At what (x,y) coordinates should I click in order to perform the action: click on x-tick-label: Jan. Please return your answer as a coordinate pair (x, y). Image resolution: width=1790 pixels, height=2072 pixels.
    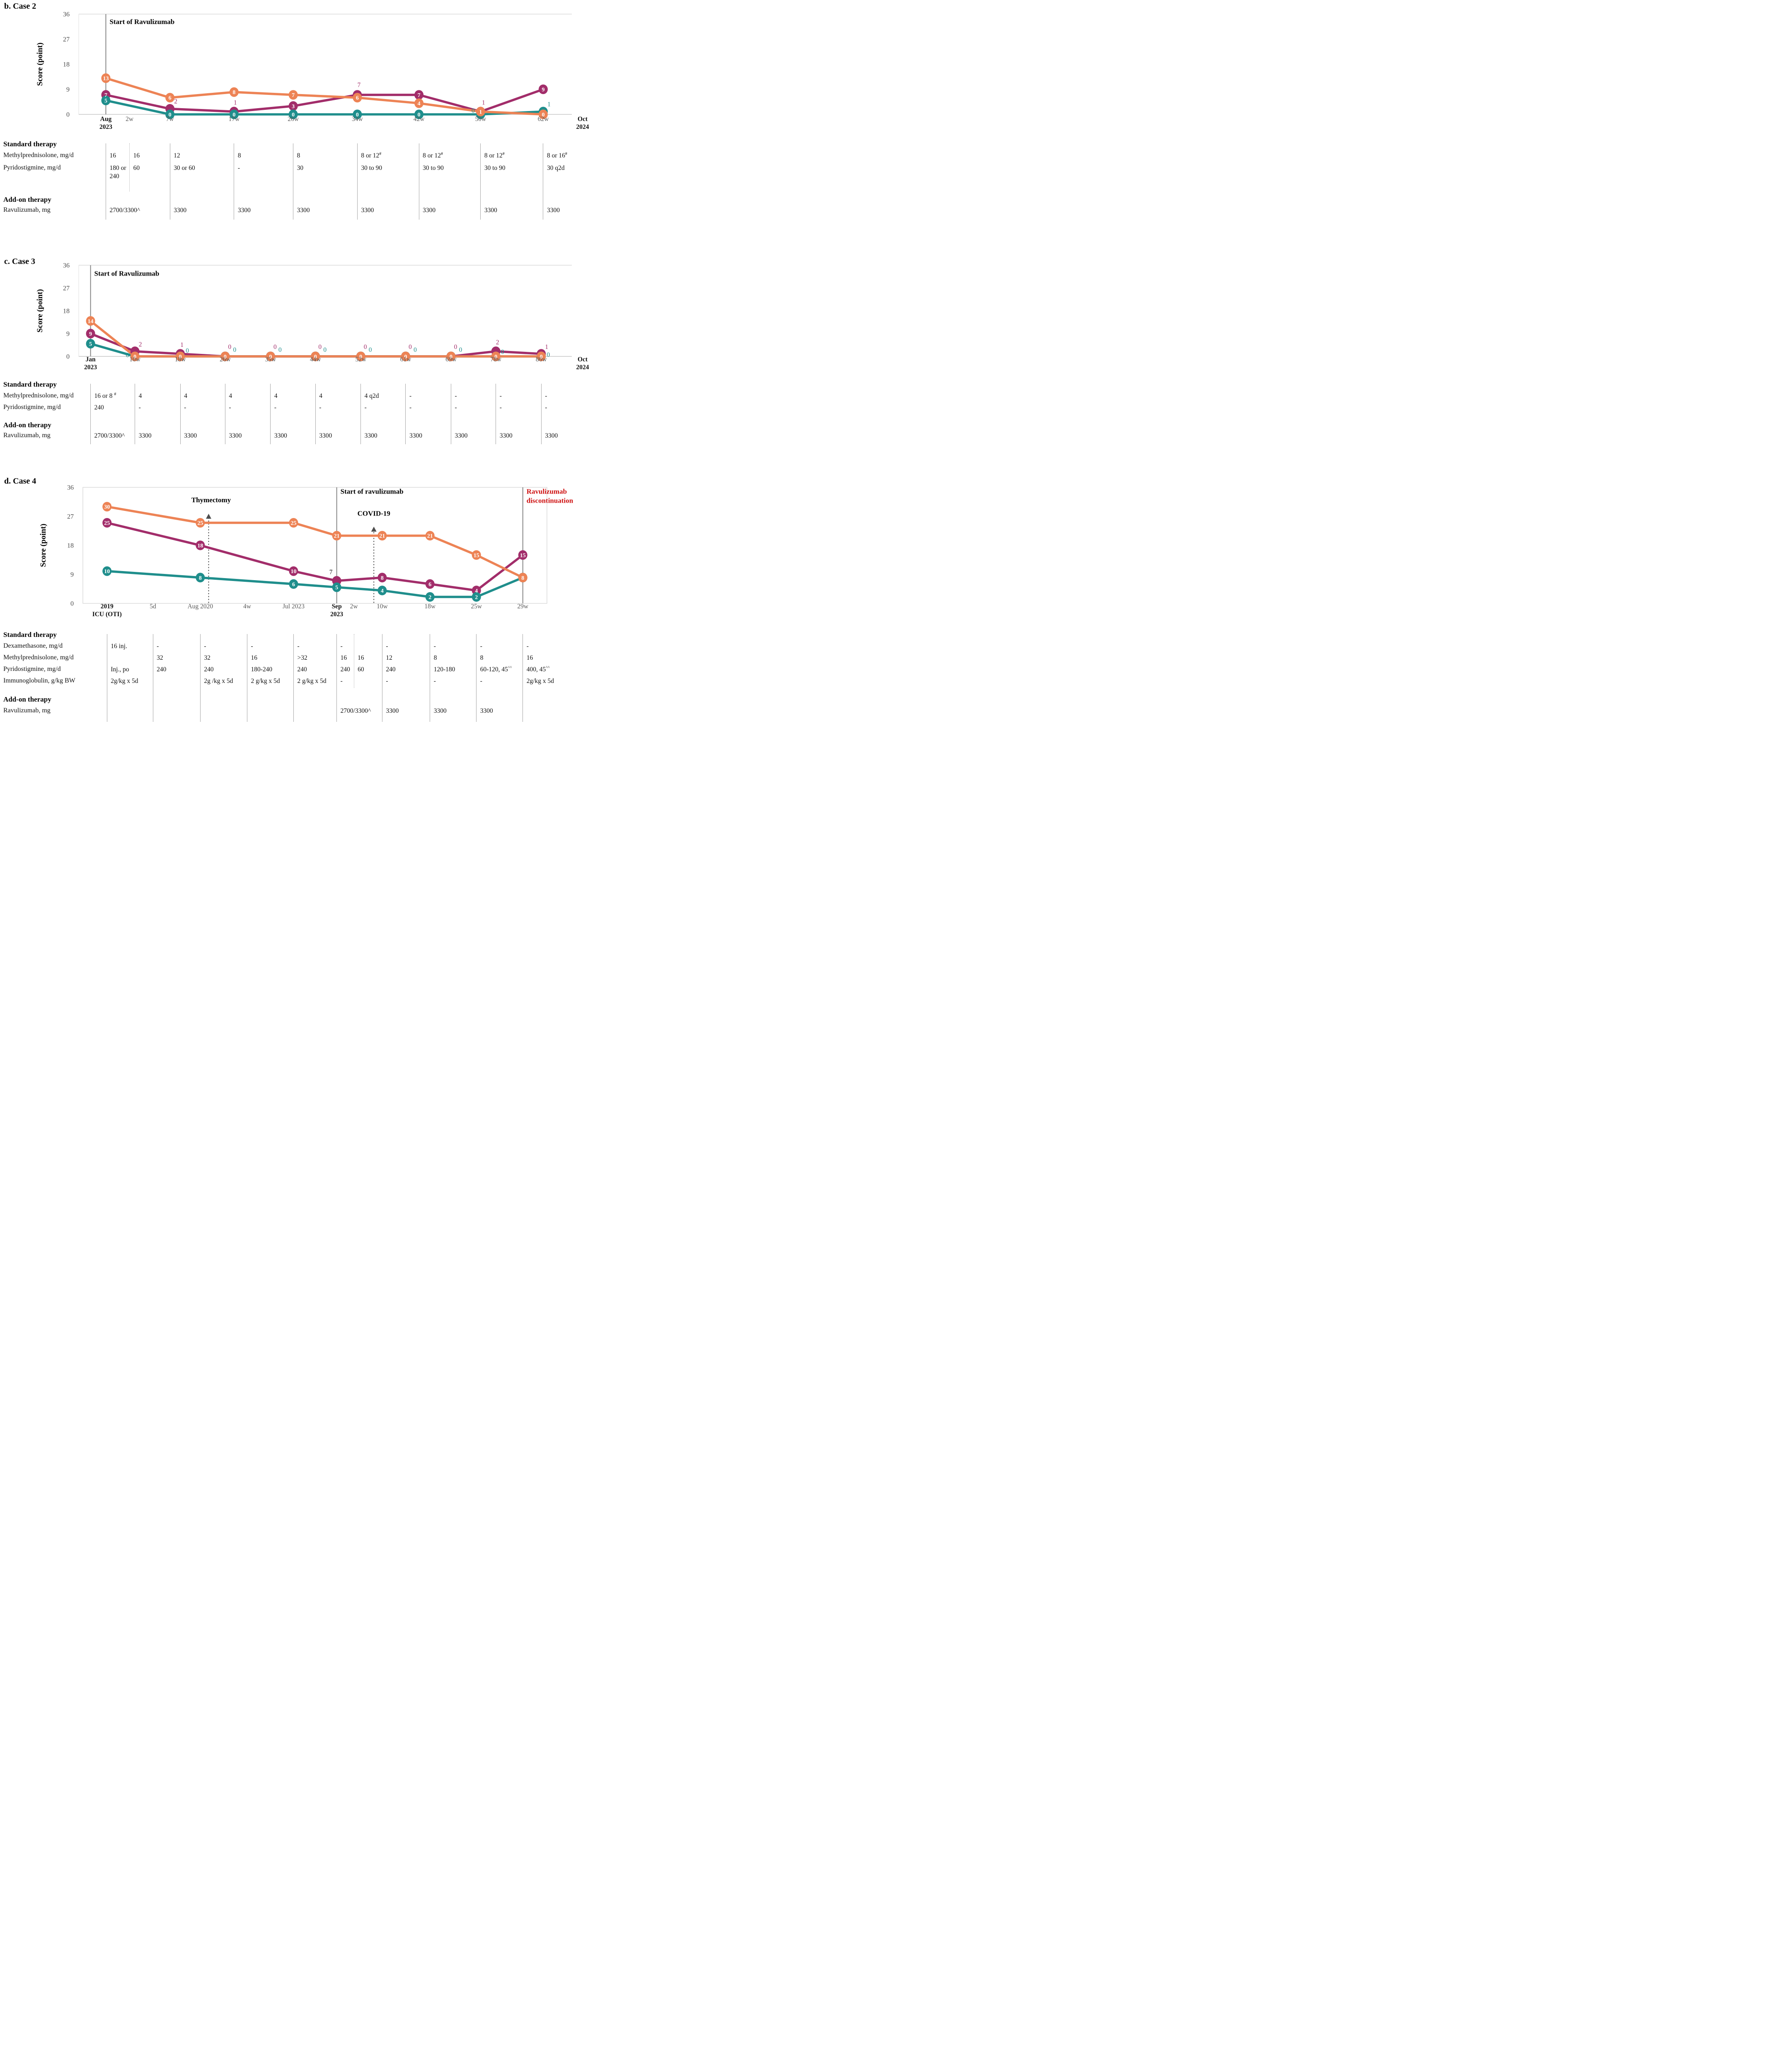
    Looking at the image, I should click on (91, 359).